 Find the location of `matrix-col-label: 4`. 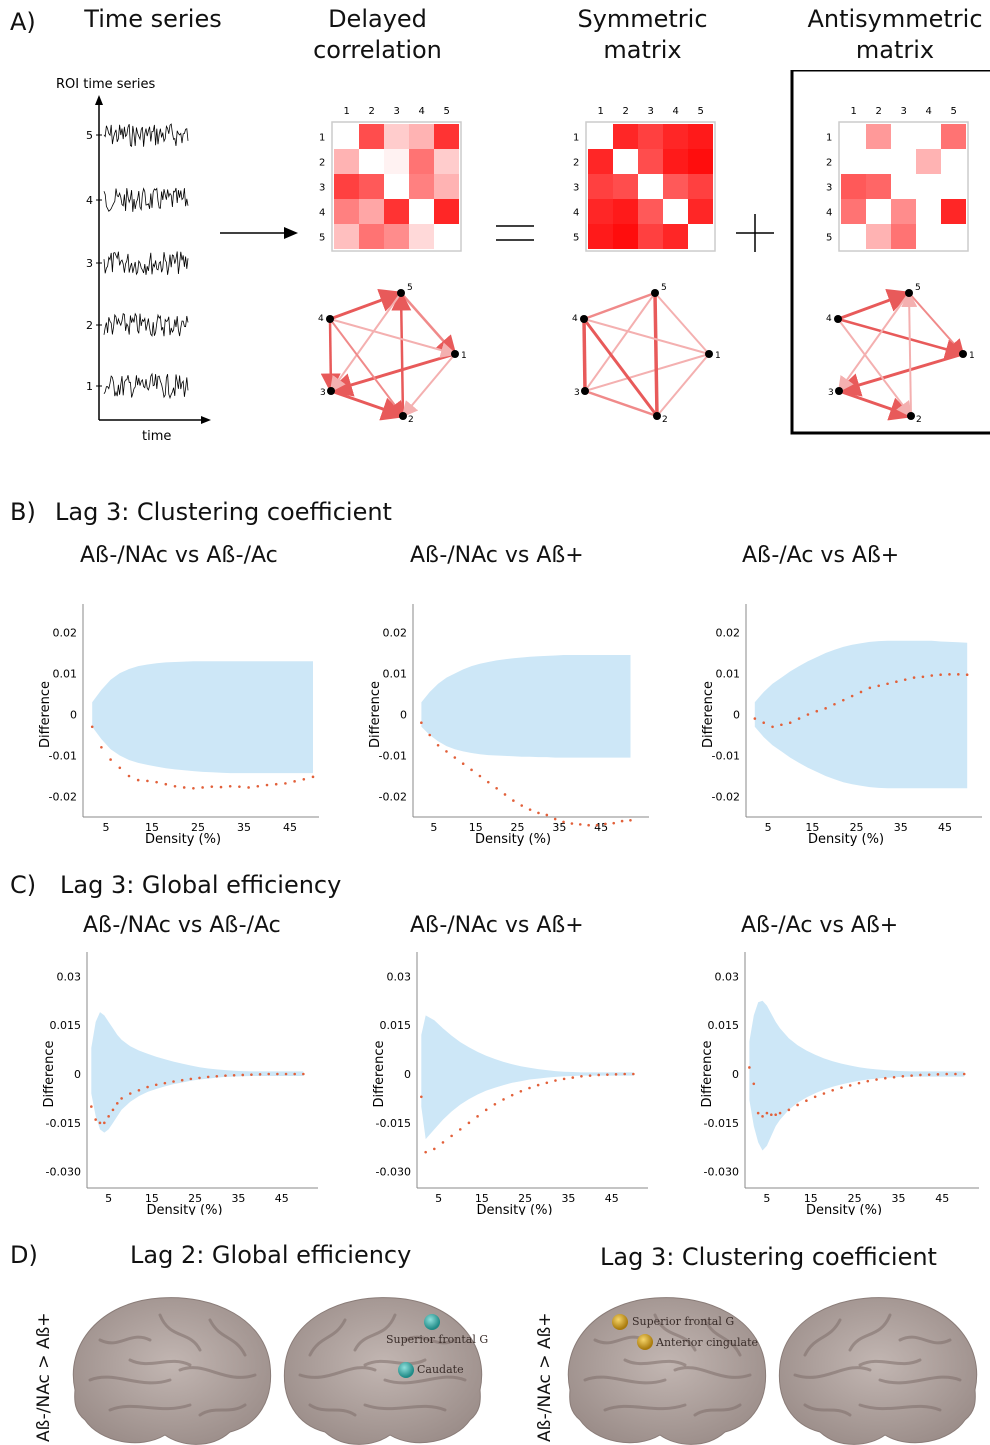

matrix-col-label: 4 is located at coordinates (676, 111).